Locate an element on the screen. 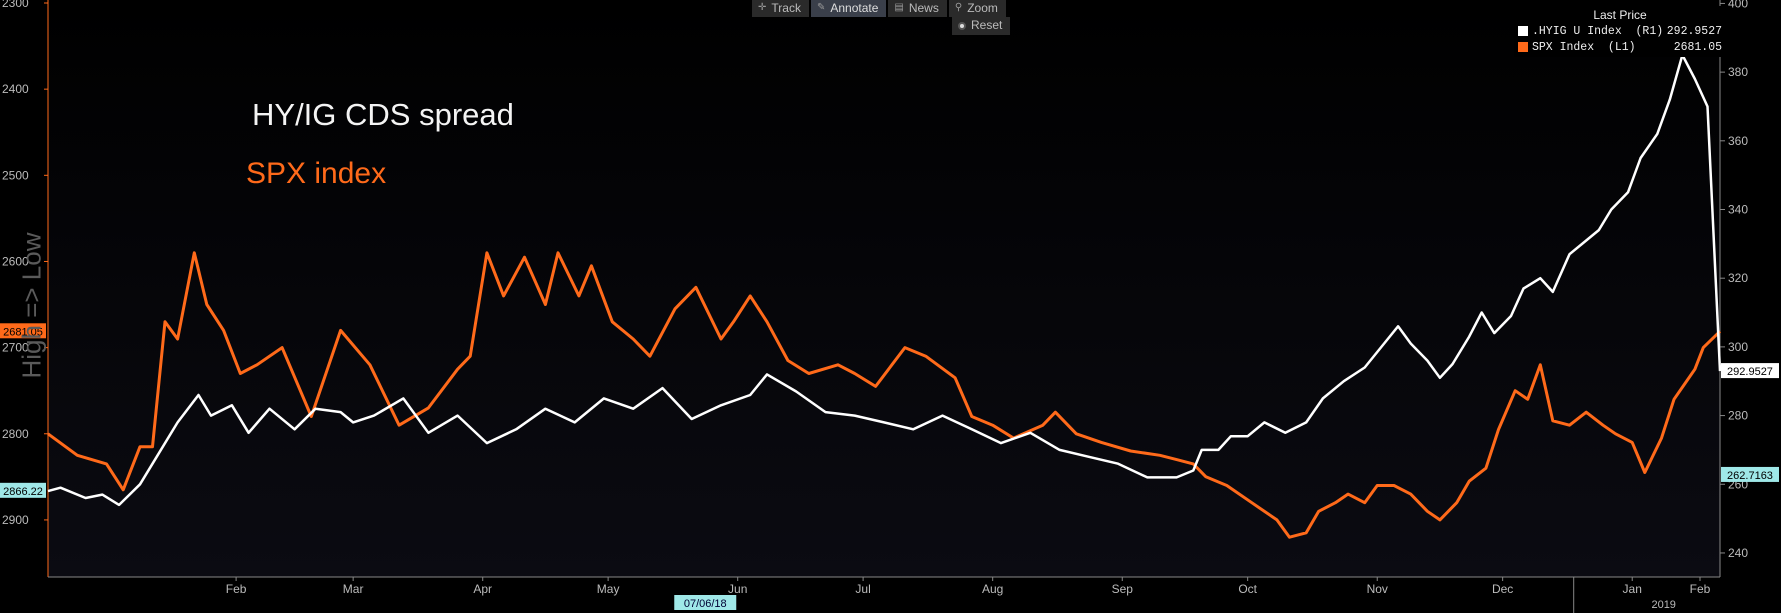 Image resolution: width=1781 pixels, height=613 pixels. spx-annotation: SPX index is located at coordinates (316, 173).